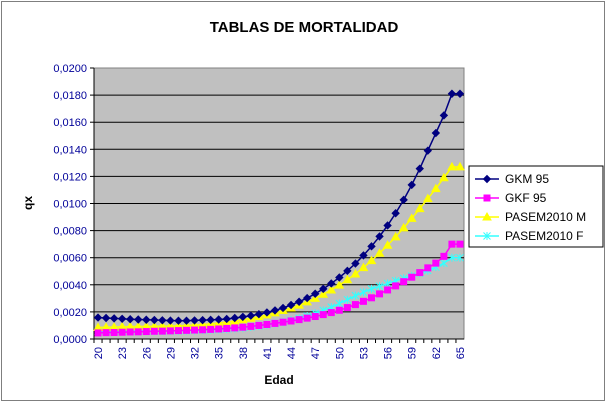 Image resolution: width=608 pixels, height=407 pixels. Describe the element at coordinates (536, 206) in the screenshot. I see `legend: GKM 95 GKF 95 PASEM2010 M PASEM2010 F` at that location.